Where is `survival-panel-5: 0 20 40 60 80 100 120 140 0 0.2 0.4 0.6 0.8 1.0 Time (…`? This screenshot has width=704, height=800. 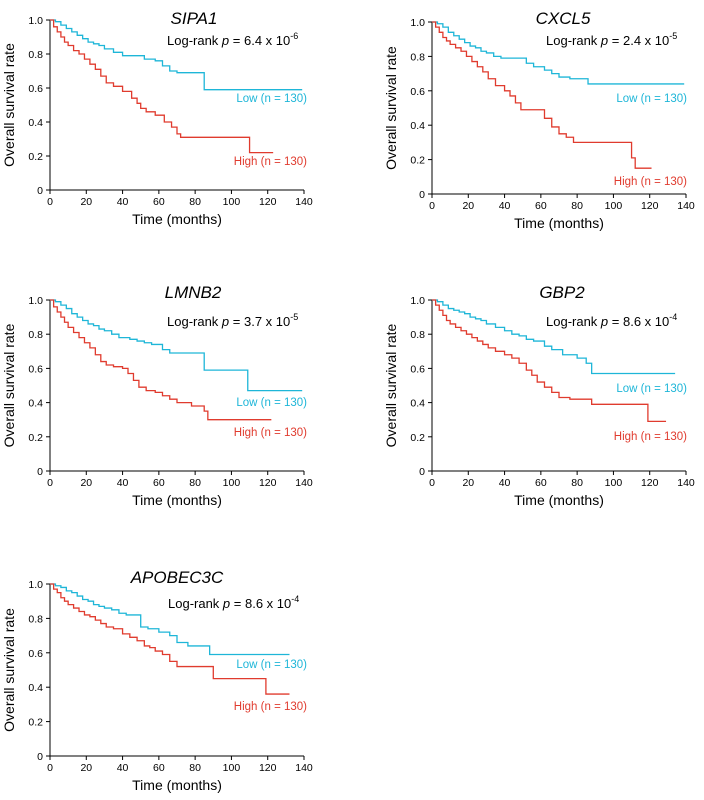 survival-panel-5: 0 20 40 60 80 100 120 140 0 0.2 0.4 0.6 0.8 1.0 Time (… is located at coordinates (157, 680).